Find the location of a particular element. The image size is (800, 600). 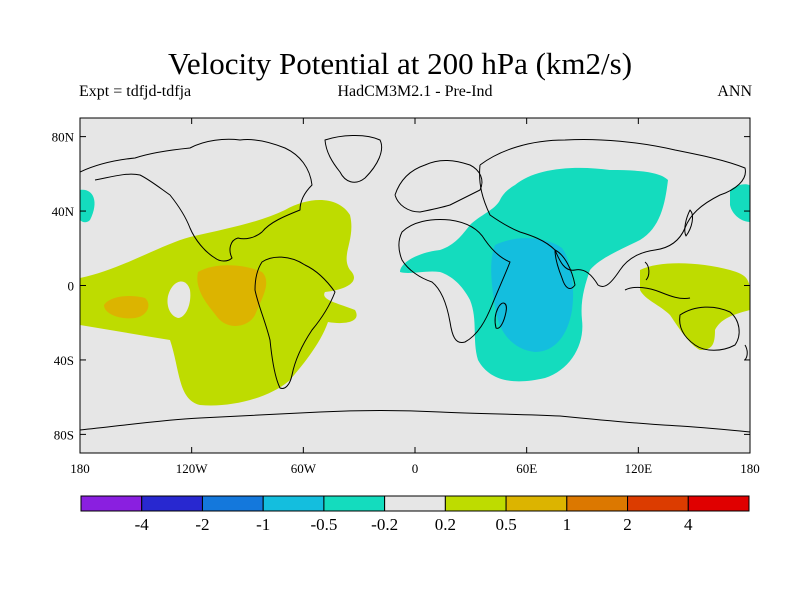

contour-negative-north-pacific-west is located at coordinates (87, 206).